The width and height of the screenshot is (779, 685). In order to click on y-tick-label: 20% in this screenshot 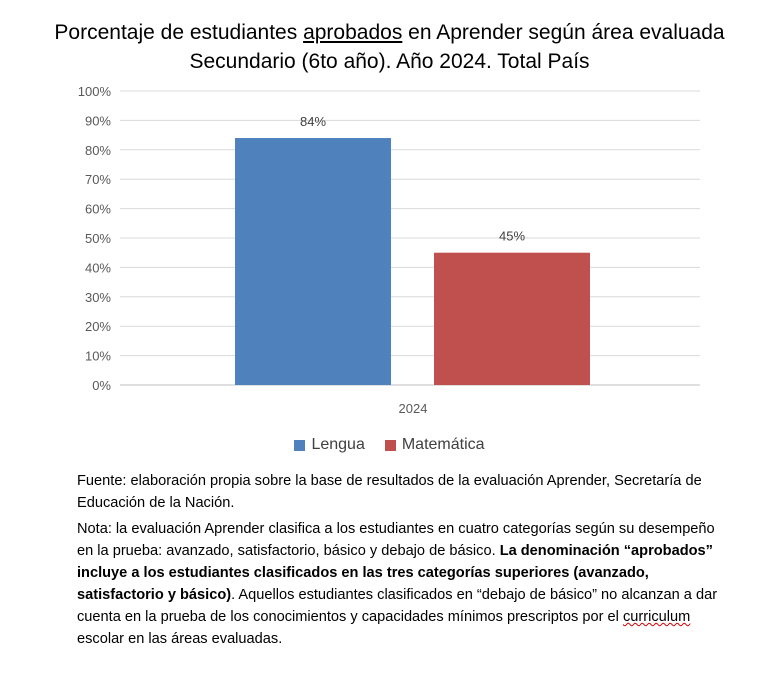, I will do `click(98, 326)`.